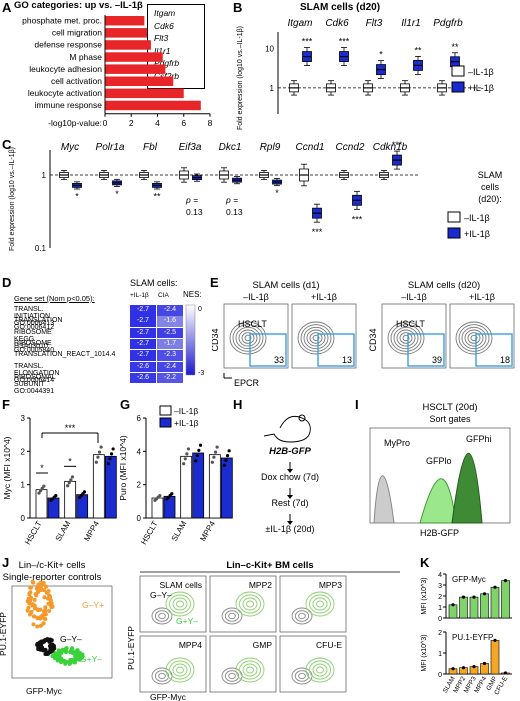 The image size is (520, 701). What do you see at coordinates (410, 23) in the screenshot?
I see `gene-label: Il1r1` at bounding box center [410, 23].